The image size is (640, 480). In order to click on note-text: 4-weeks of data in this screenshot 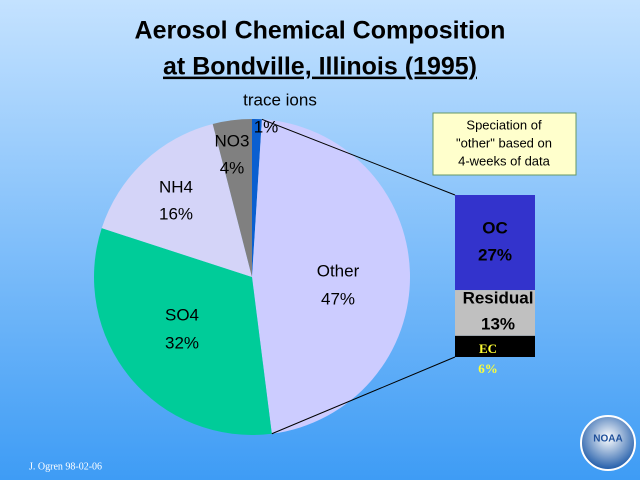, I will do `click(504, 160)`.